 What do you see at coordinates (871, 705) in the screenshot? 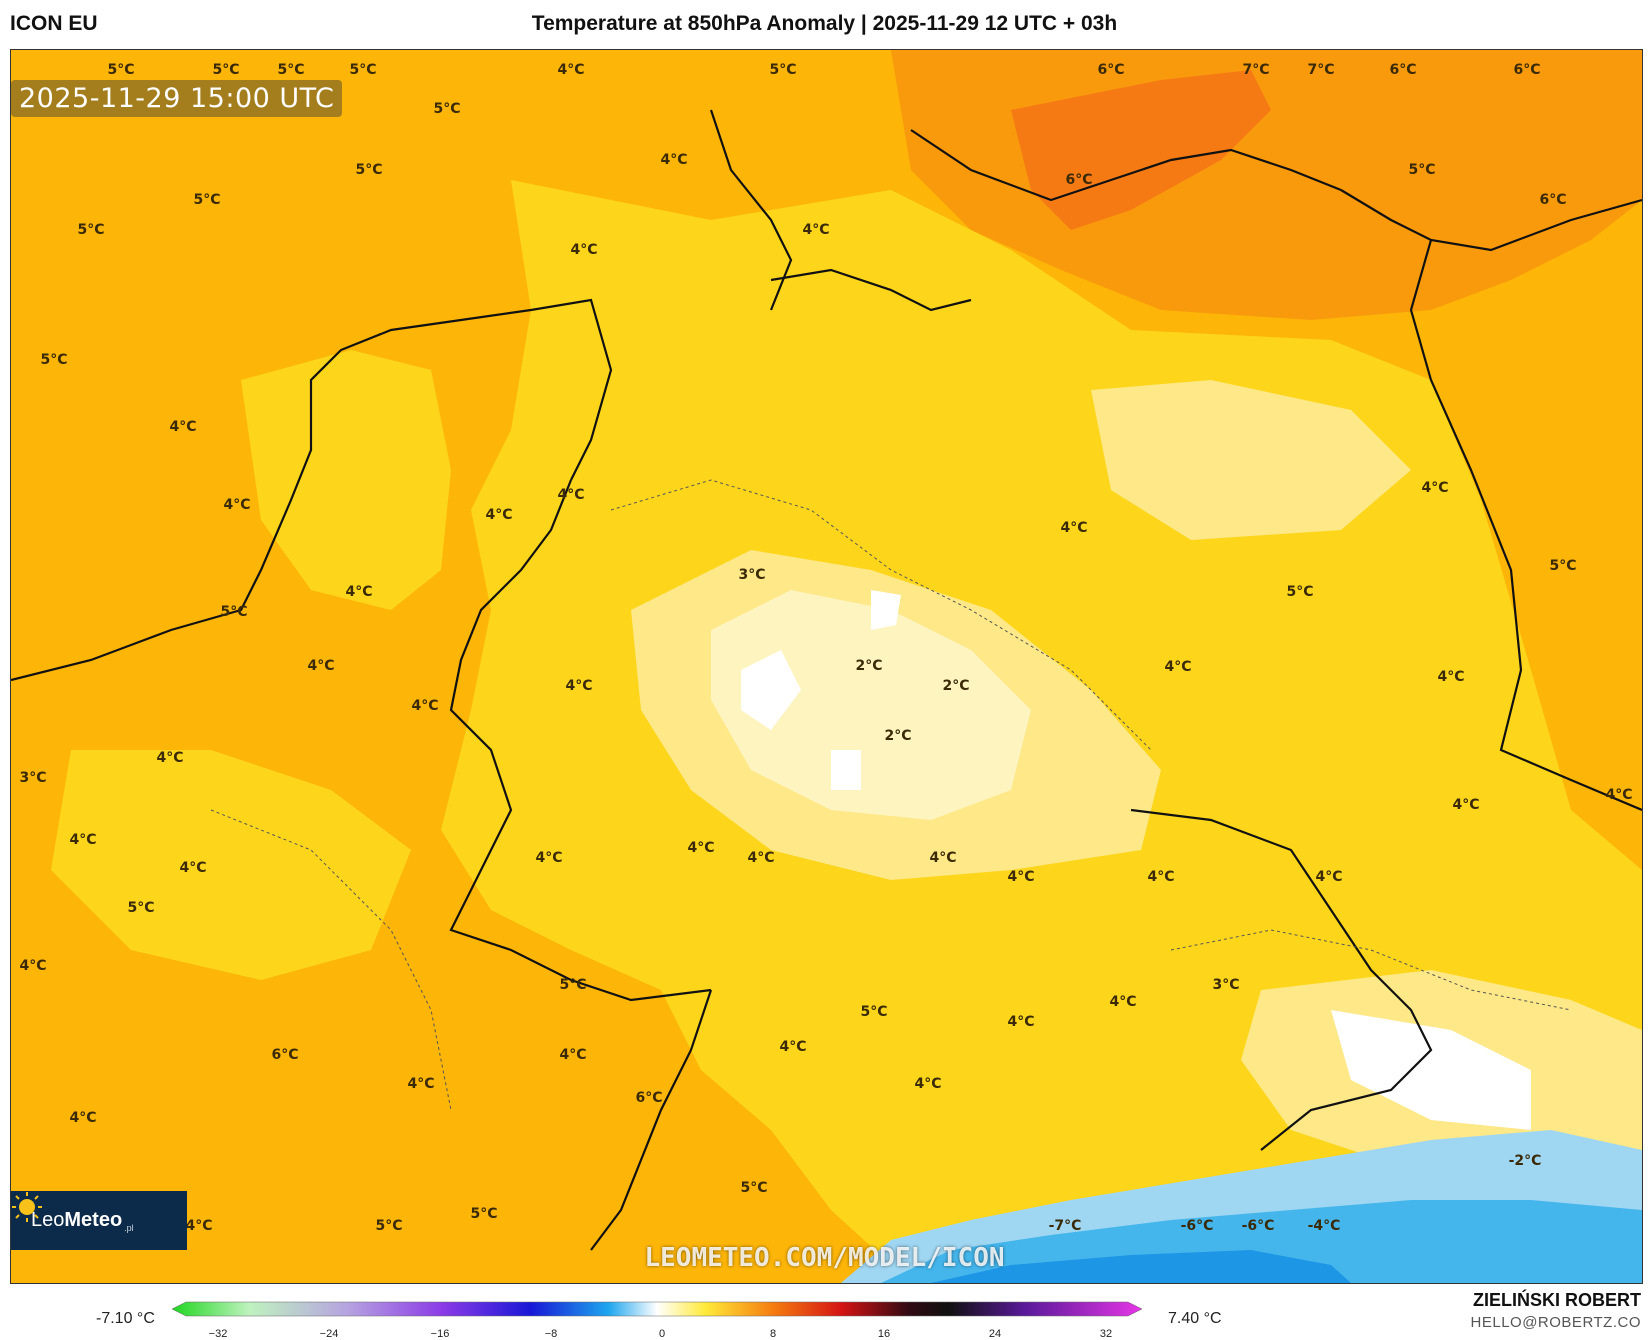
I see `cream-region-center` at bounding box center [871, 705].